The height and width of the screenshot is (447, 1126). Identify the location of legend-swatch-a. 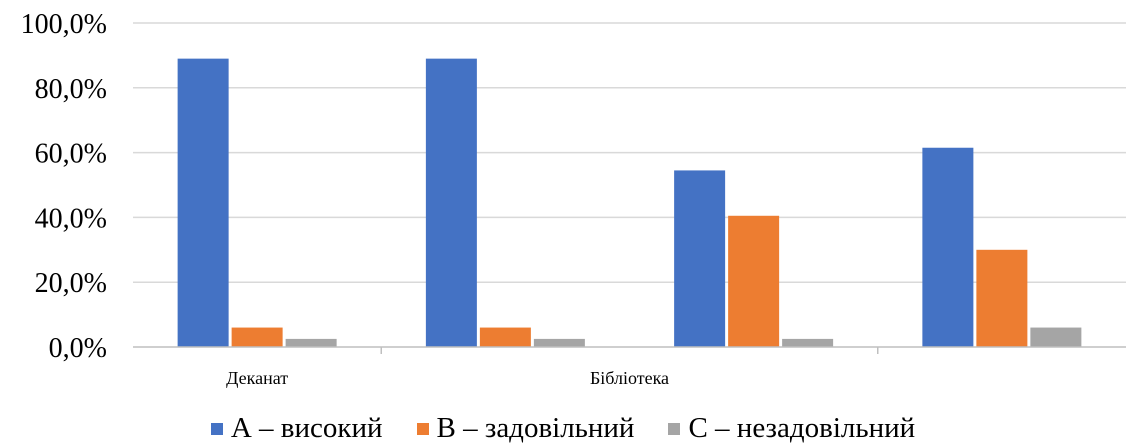
(216, 428).